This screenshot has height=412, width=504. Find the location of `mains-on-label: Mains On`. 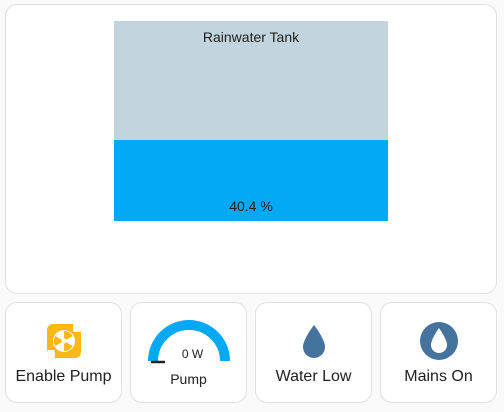

mains-on-label: Mains On is located at coordinates (438, 376).